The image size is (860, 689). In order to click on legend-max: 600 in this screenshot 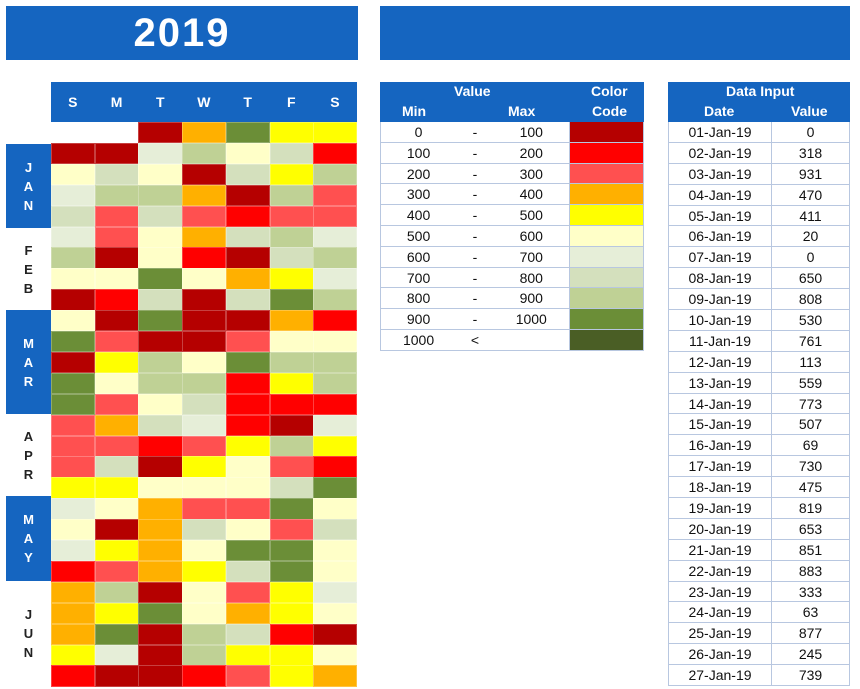, I will do `click(531, 235)`.